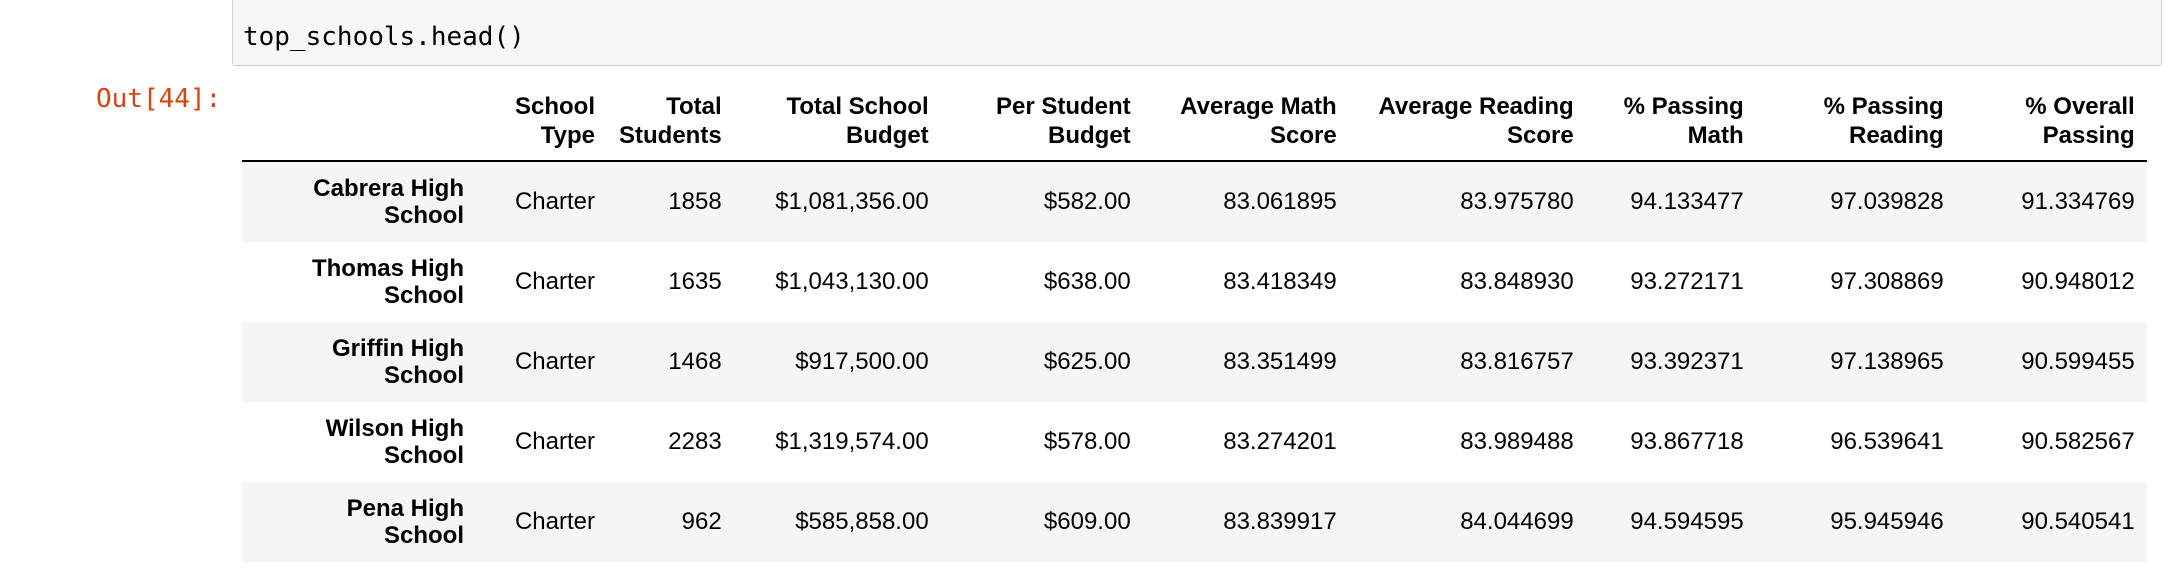  What do you see at coordinates (701, 521) in the screenshot?
I see `cell-total-students: 962` at bounding box center [701, 521].